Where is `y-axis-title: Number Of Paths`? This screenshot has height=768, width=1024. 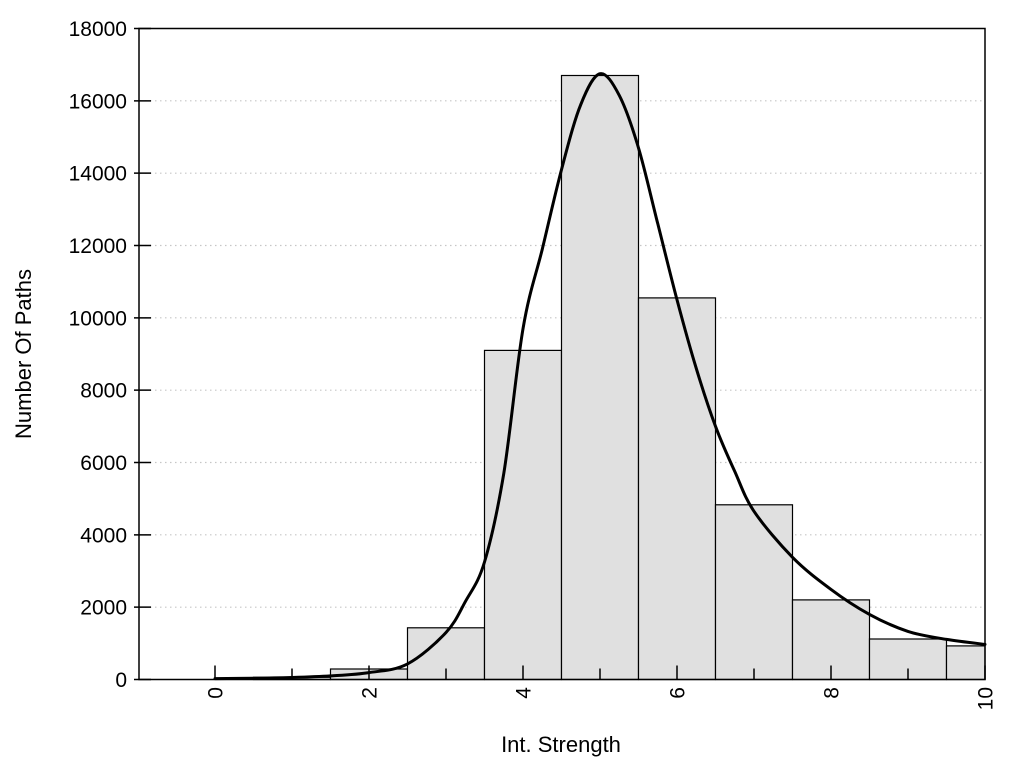 y-axis-title: Number Of Paths is located at coordinates (23, 354).